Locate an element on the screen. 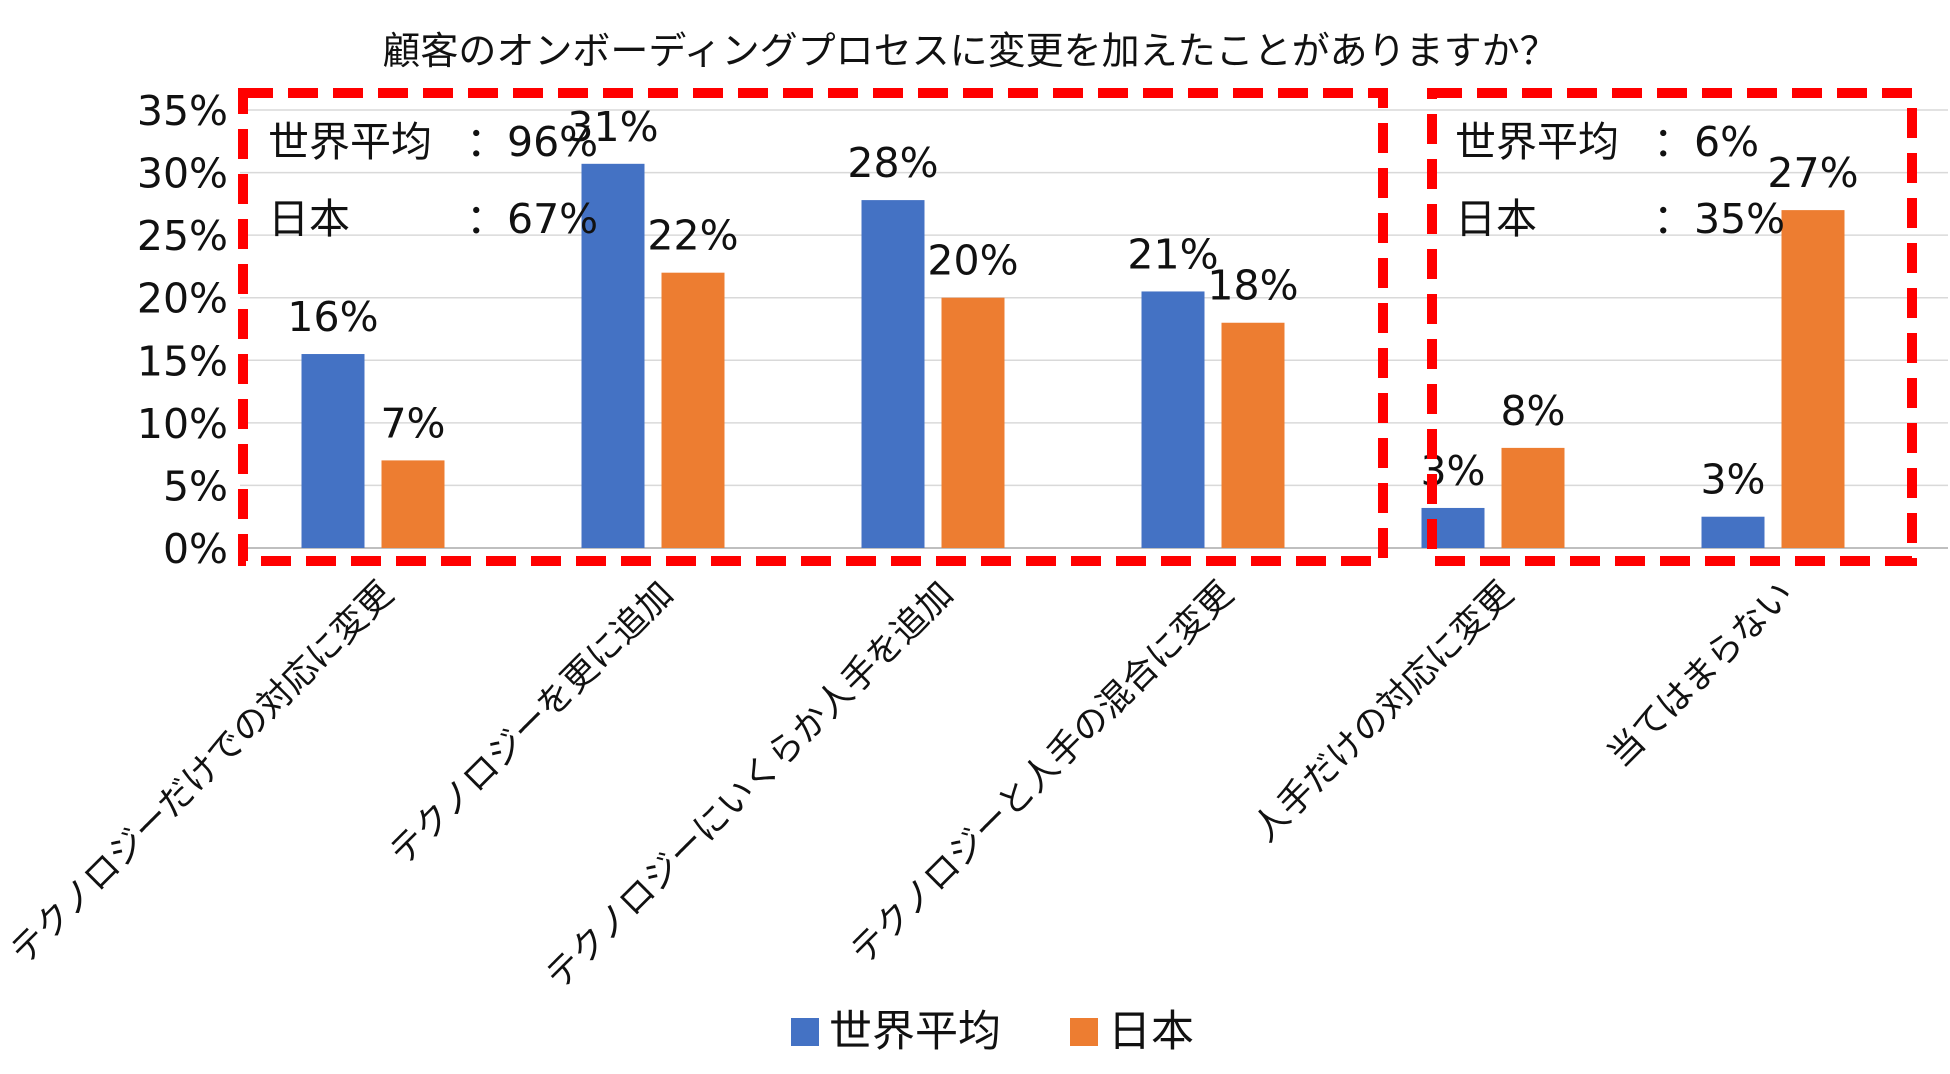 The height and width of the screenshot is (1074, 1950). data-label: 22% is located at coordinates (692, 236).